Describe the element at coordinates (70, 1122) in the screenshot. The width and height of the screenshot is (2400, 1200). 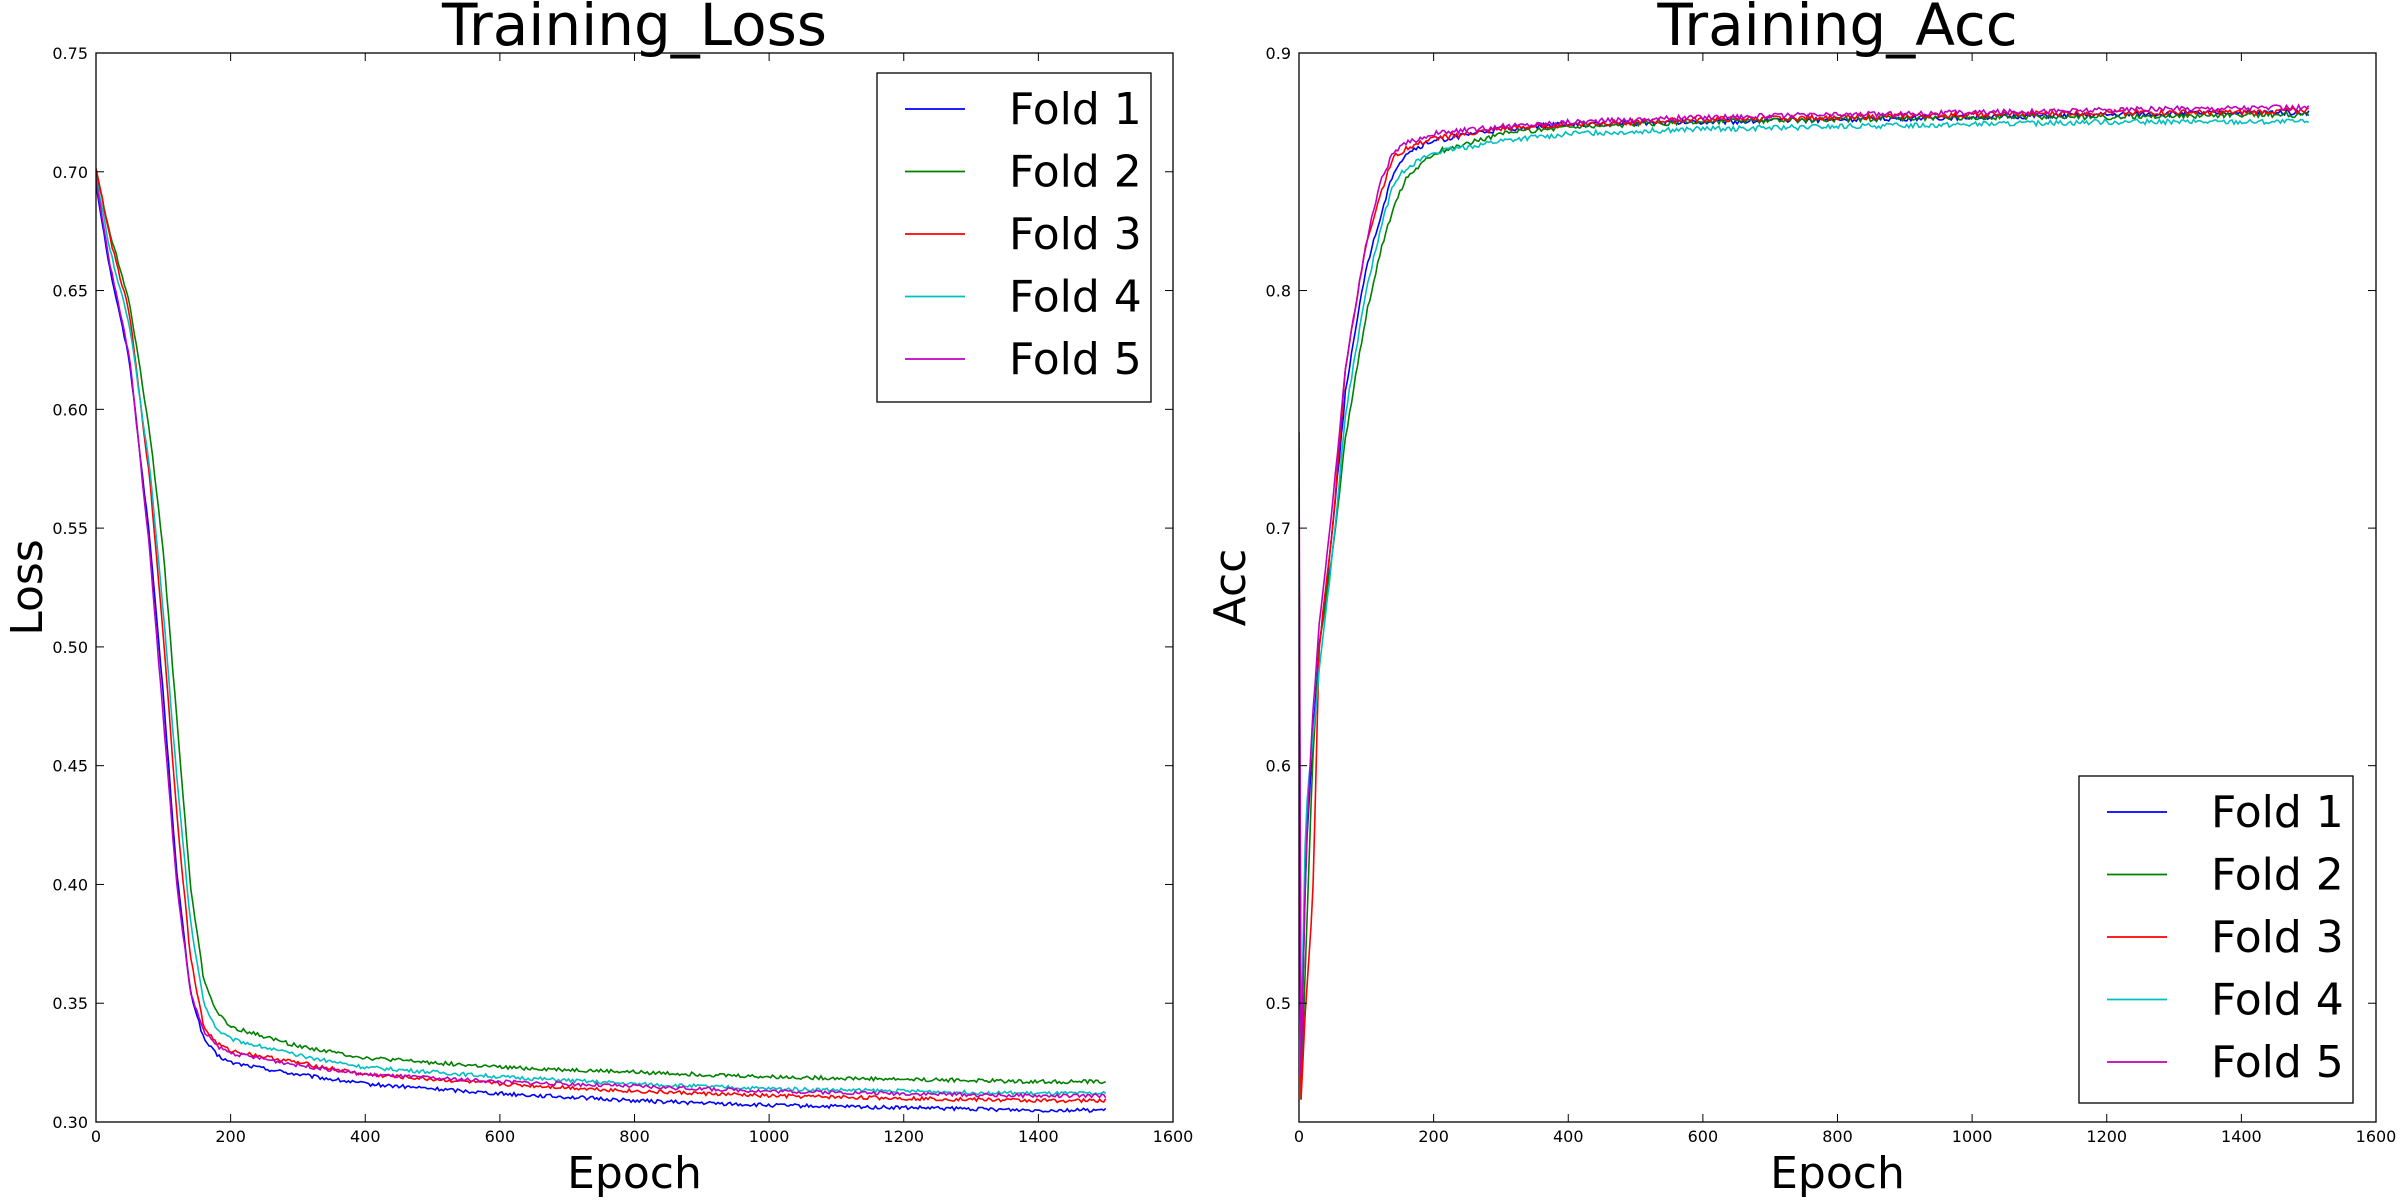
I see `y-tick-label: 0.30` at that location.